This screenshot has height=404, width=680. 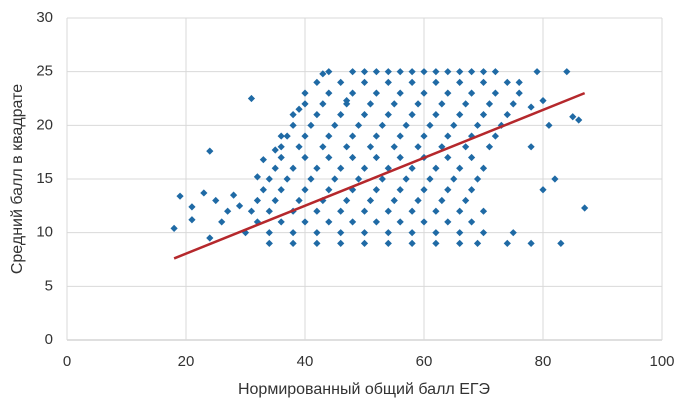 I want to click on y-tick-label: 20, so click(x=44, y=124).